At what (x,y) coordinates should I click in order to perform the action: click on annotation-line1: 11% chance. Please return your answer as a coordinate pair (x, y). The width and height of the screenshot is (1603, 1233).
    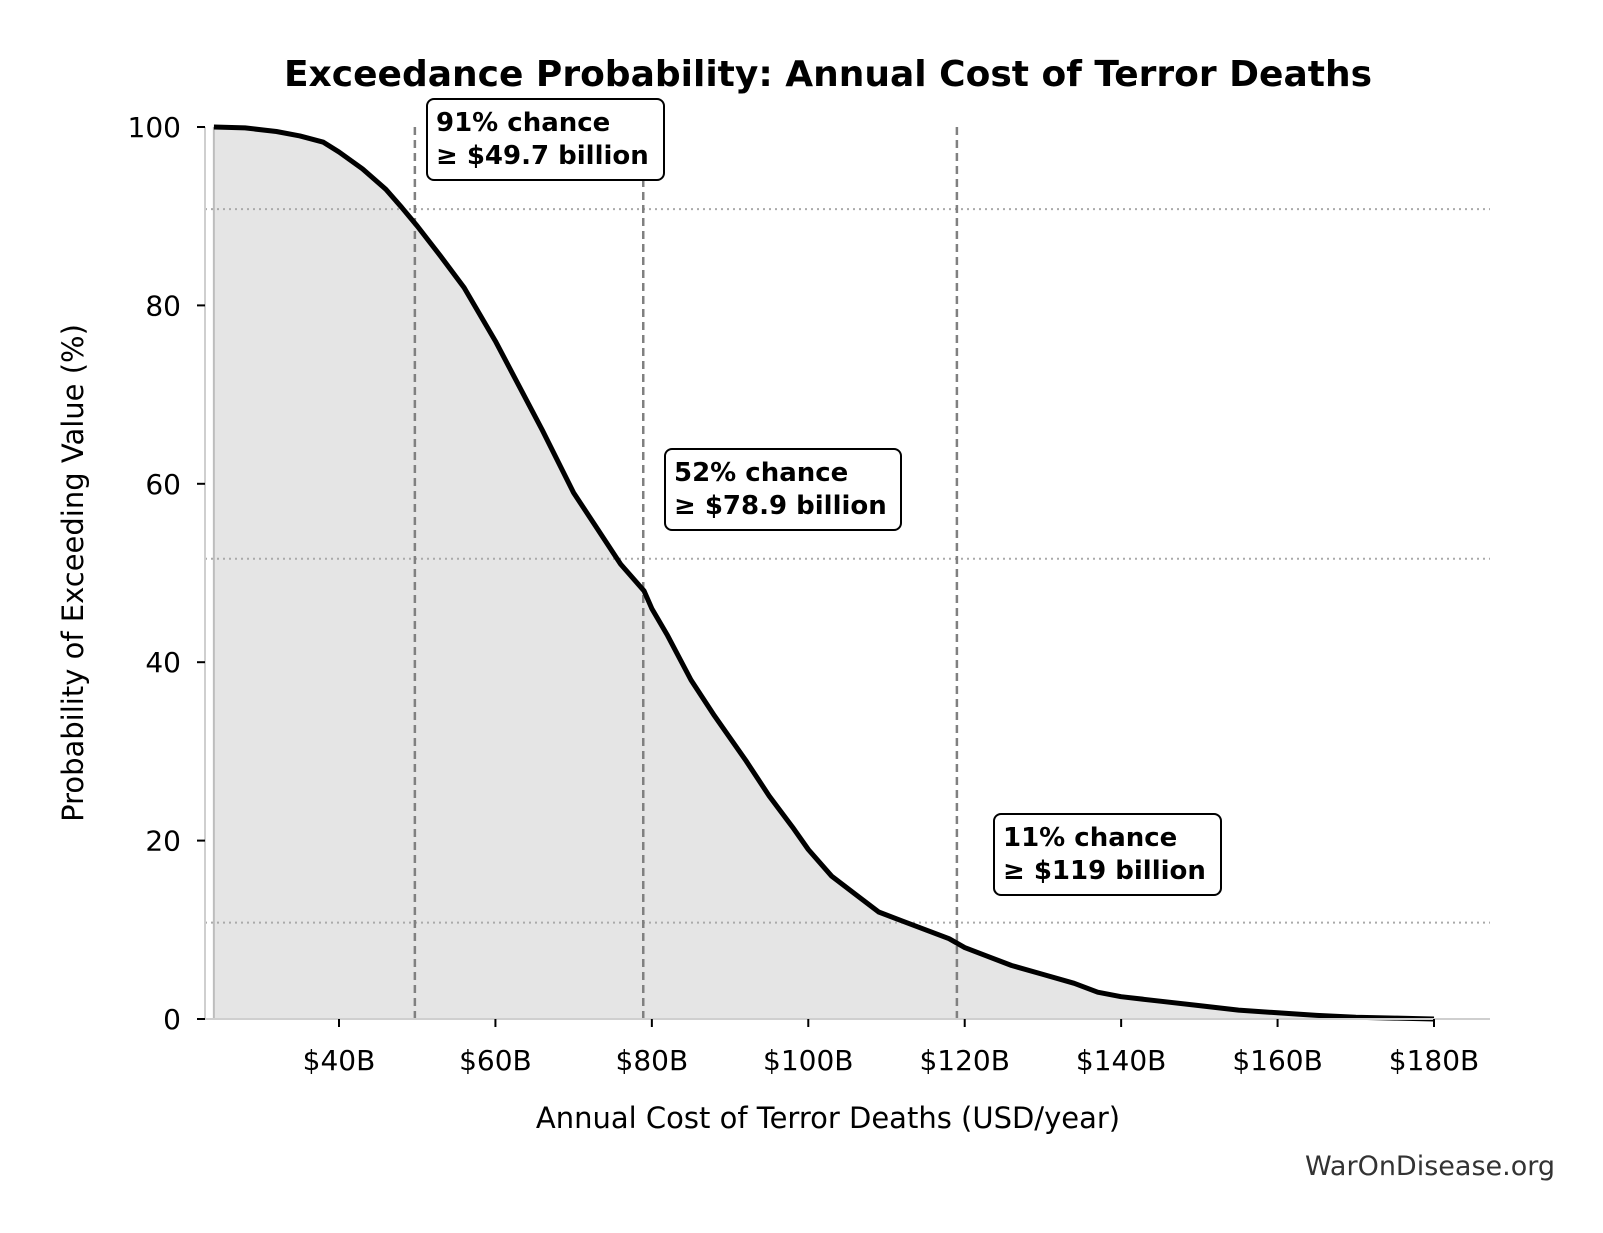
    Looking at the image, I should click on (1090, 838).